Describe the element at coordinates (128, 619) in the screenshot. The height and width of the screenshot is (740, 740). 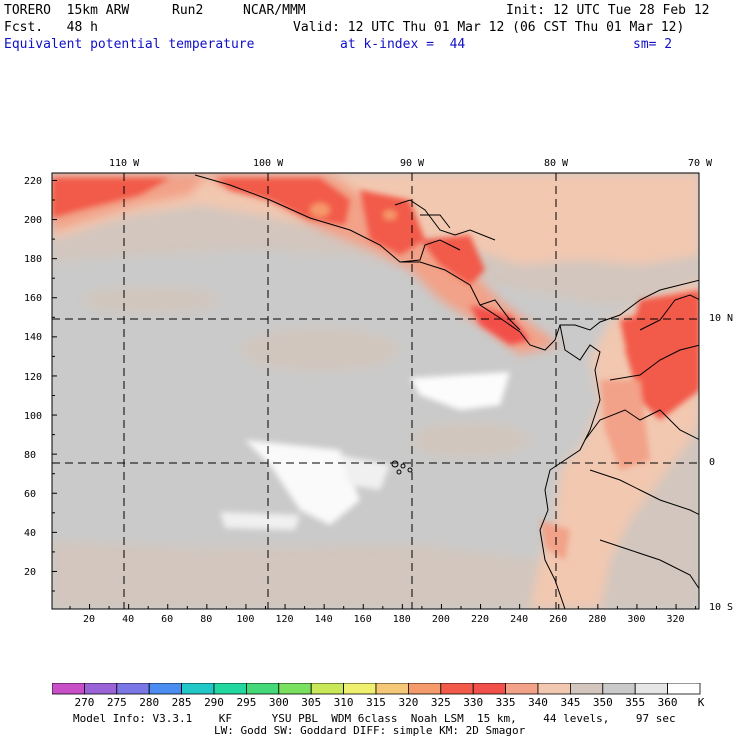
I see `x-tick-label: 40` at that location.